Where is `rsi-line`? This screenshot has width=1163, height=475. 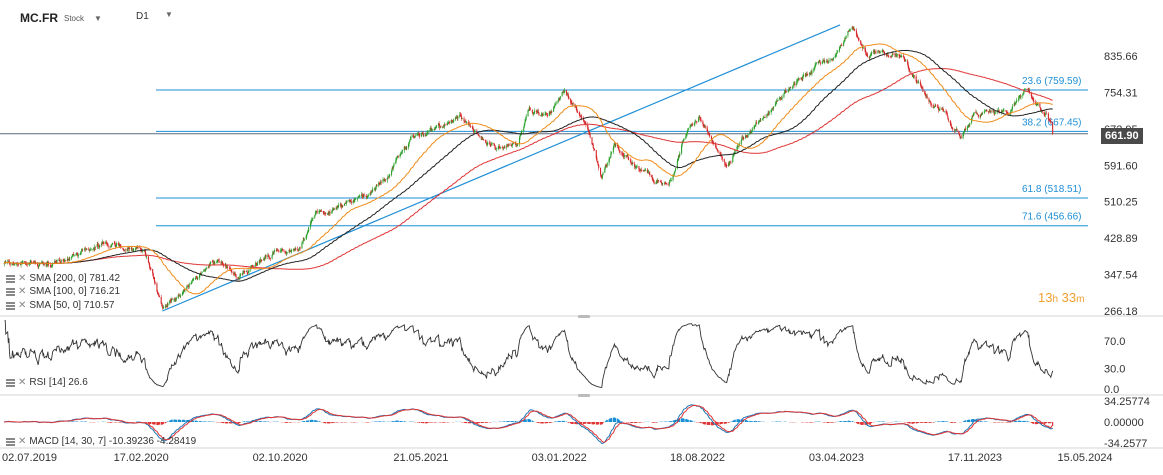
rsi-line is located at coordinates (529, 353).